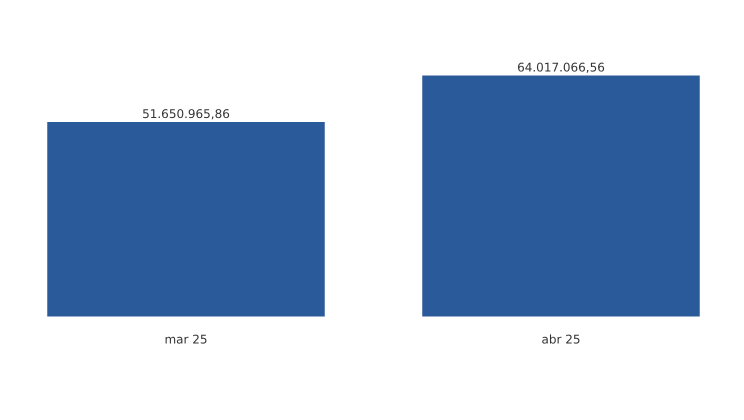 This screenshot has width=744, height=420. What do you see at coordinates (186, 339) in the screenshot?
I see `x-tick-label: mar 25` at bounding box center [186, 339].